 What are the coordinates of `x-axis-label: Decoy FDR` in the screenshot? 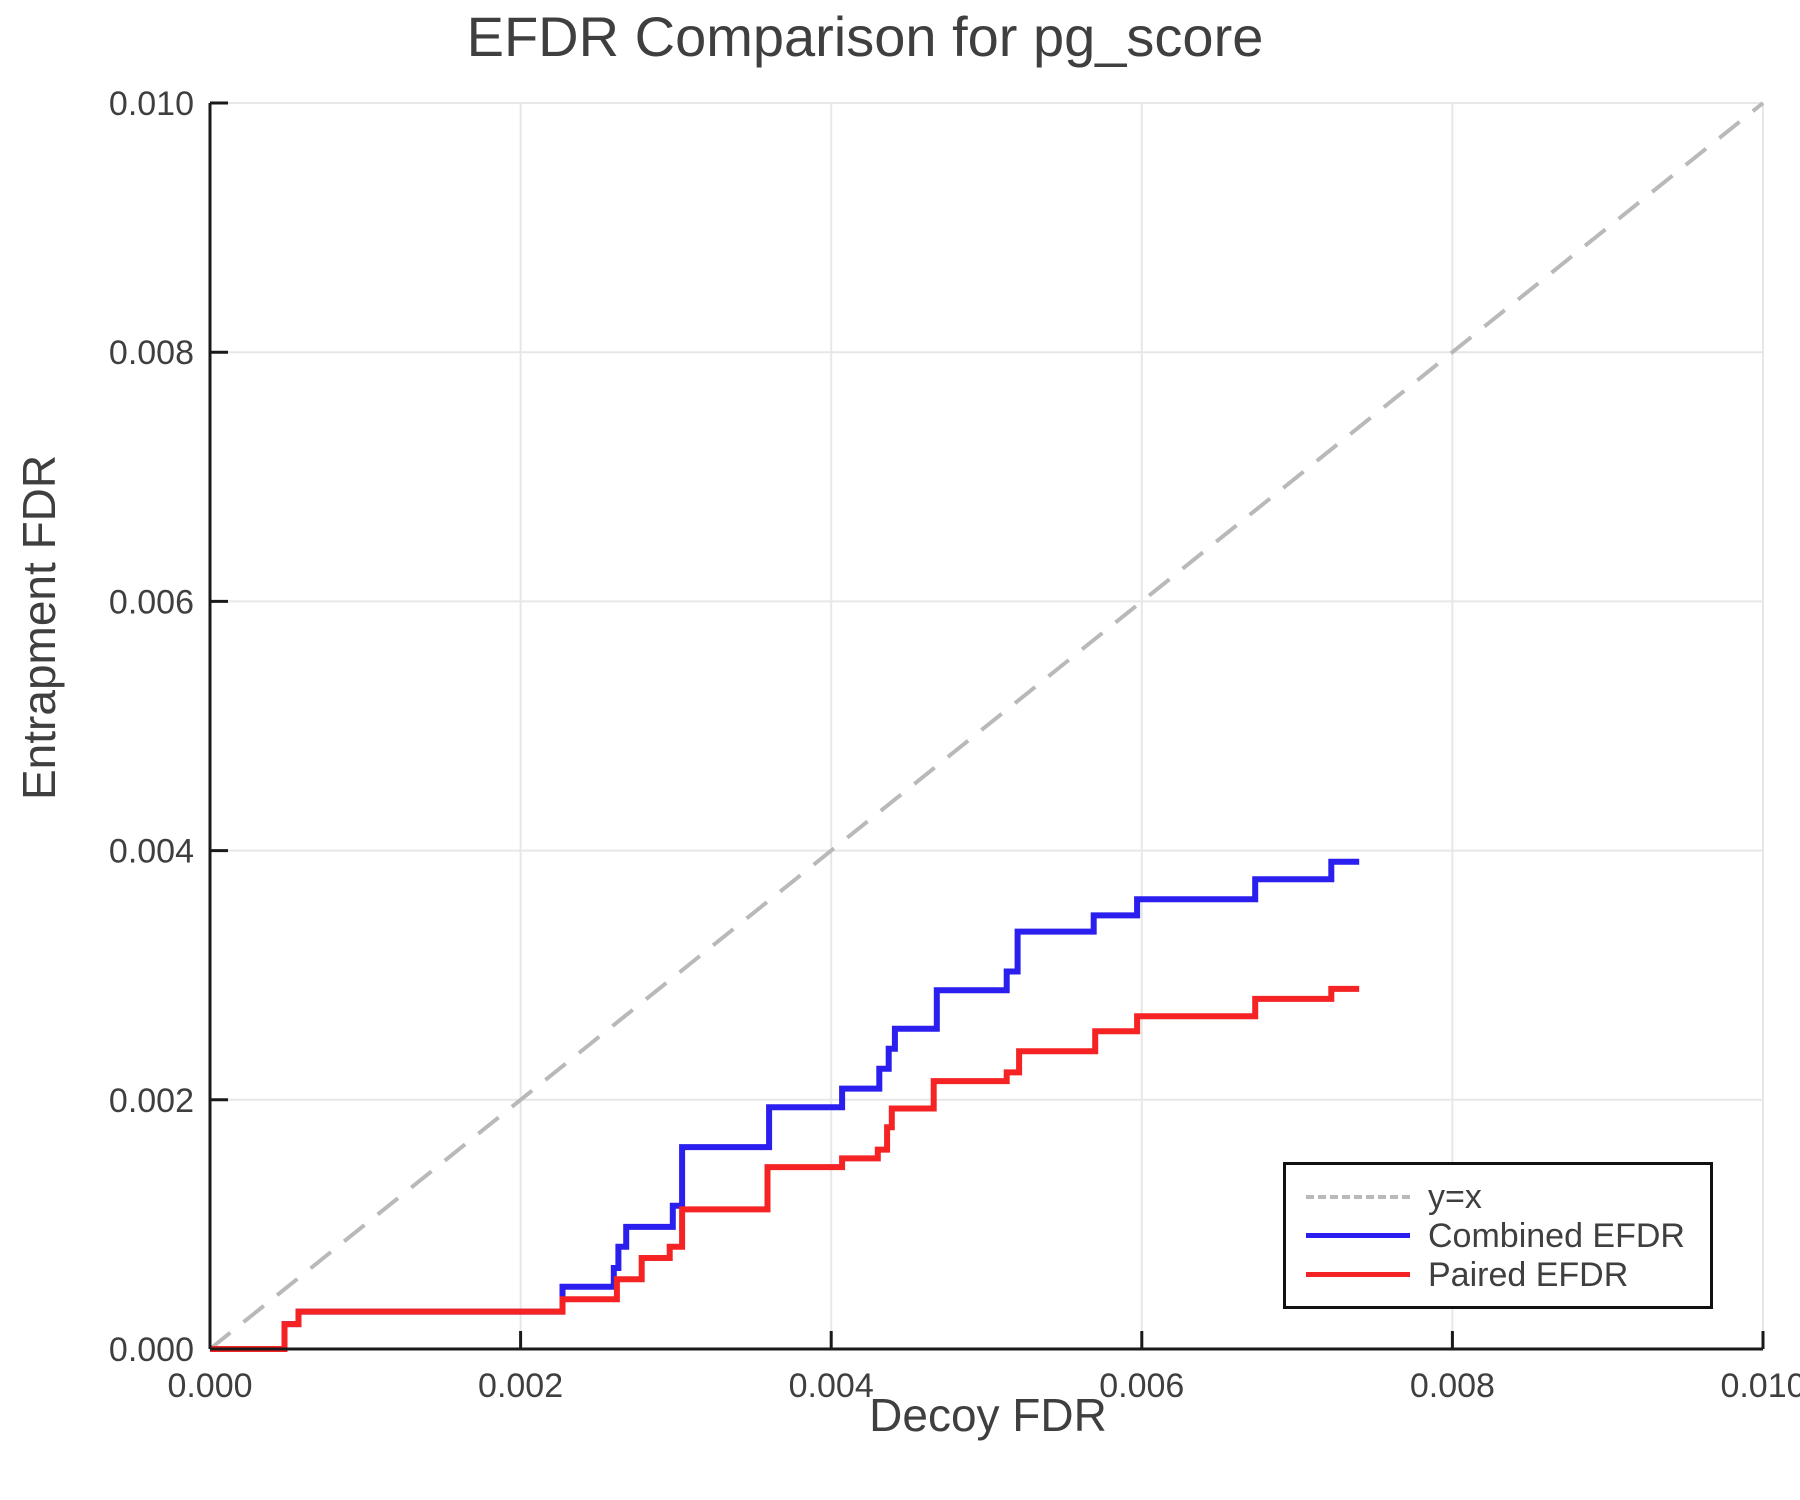 It's located at (988, 1415).